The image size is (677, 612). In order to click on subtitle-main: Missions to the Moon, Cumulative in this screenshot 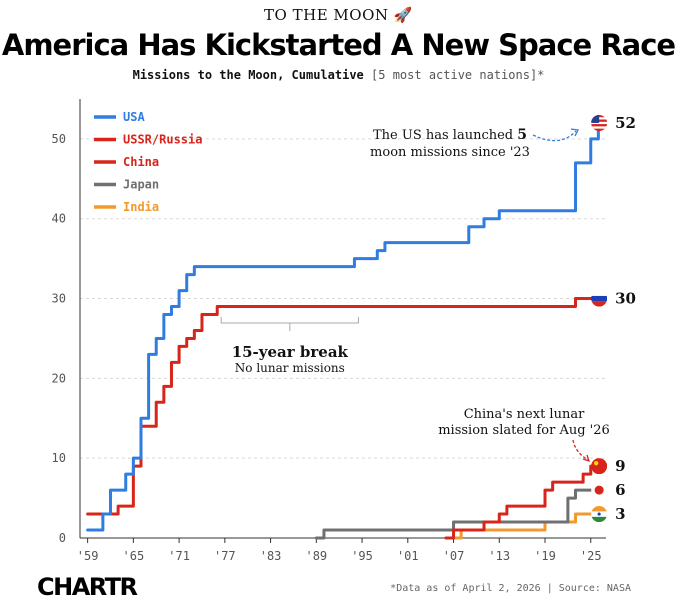, I will do `click(248, 75)`.